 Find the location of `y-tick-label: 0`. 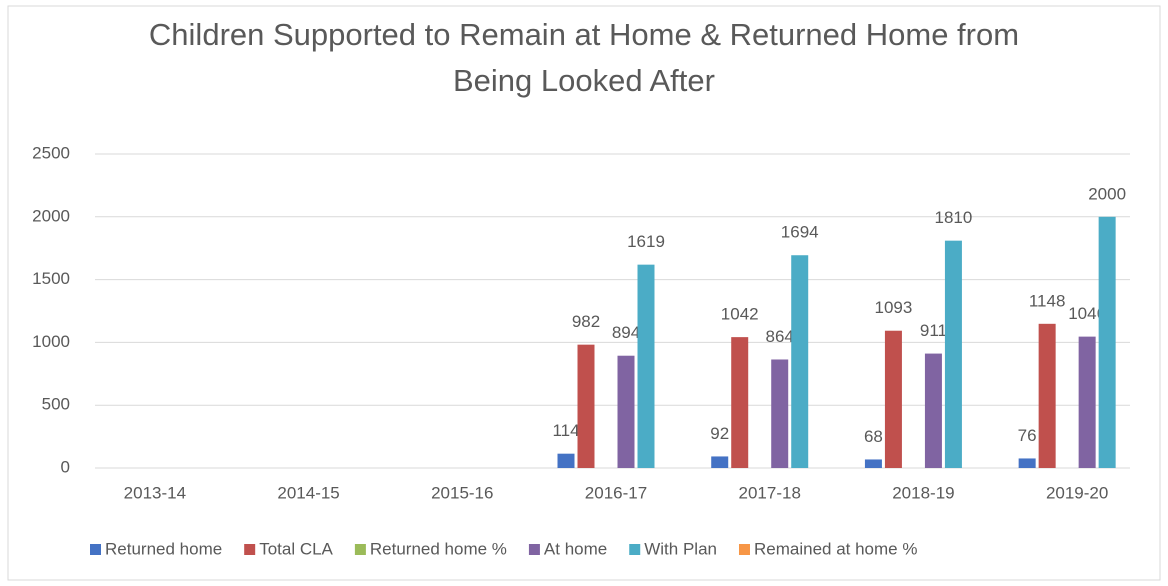

y-tick-label: 0 is located at coordinates (65, 466).